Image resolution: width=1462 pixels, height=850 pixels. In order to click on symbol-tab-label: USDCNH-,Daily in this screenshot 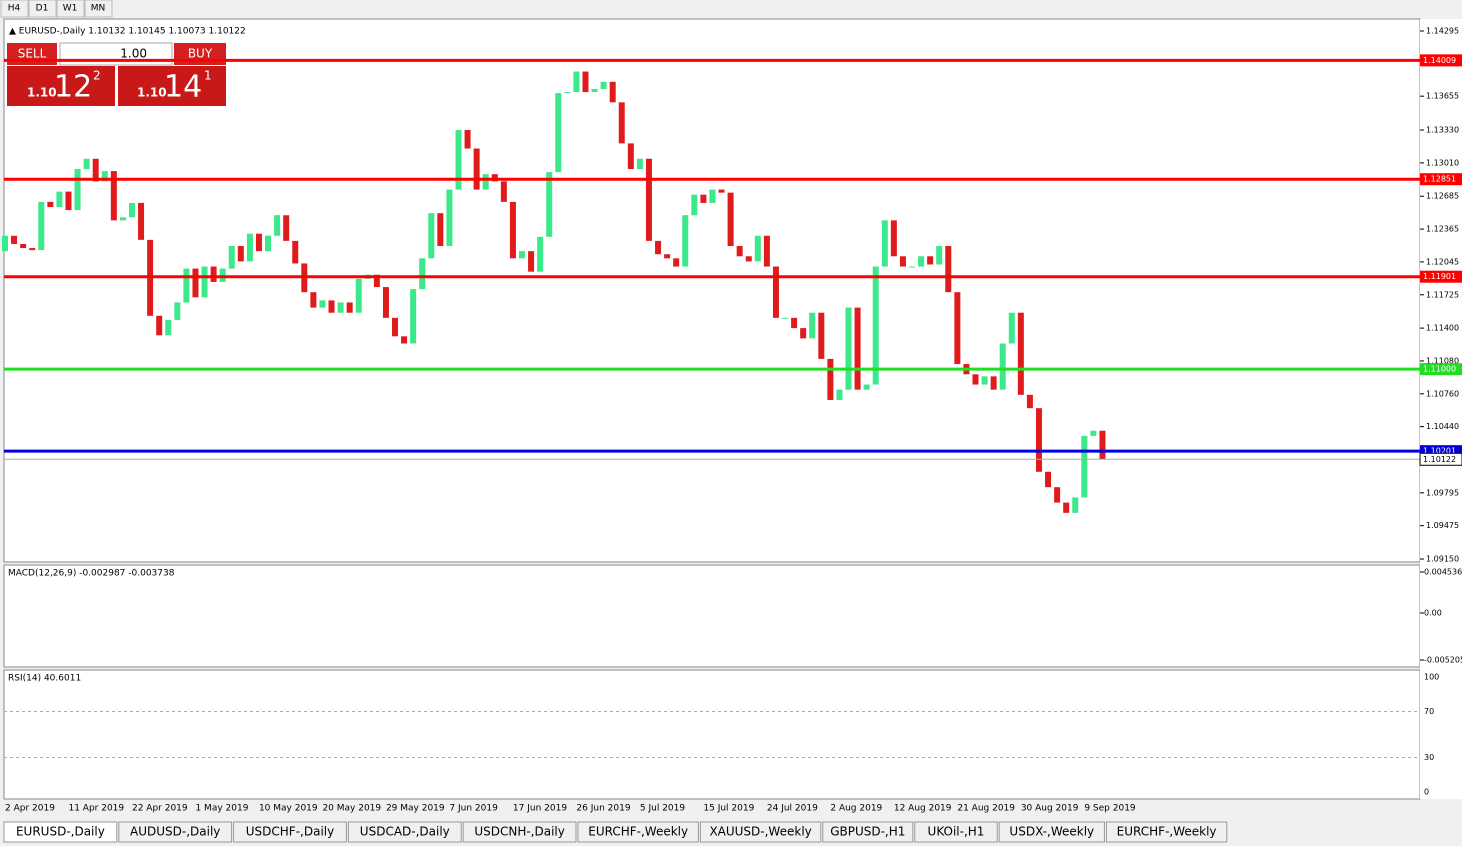, I will do `click(519, 832)`.